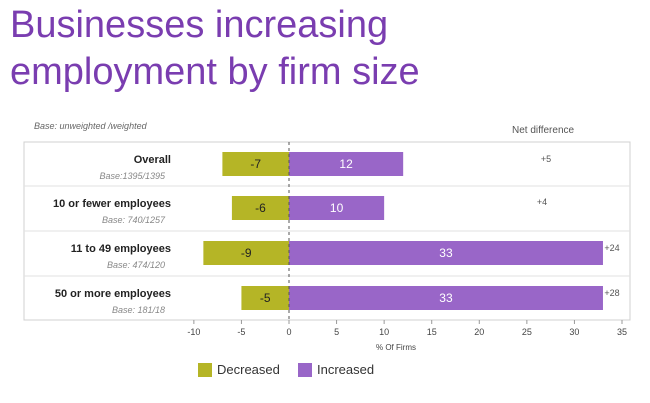 The image size is (650, 403). I want to click on category-label: 10 or fewer employees, so click(112, 204).